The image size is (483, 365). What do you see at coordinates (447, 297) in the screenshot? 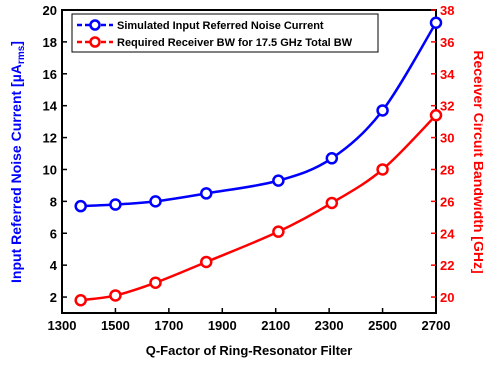
I see `right-tick-label: 20` at bounding box center [447, 297].